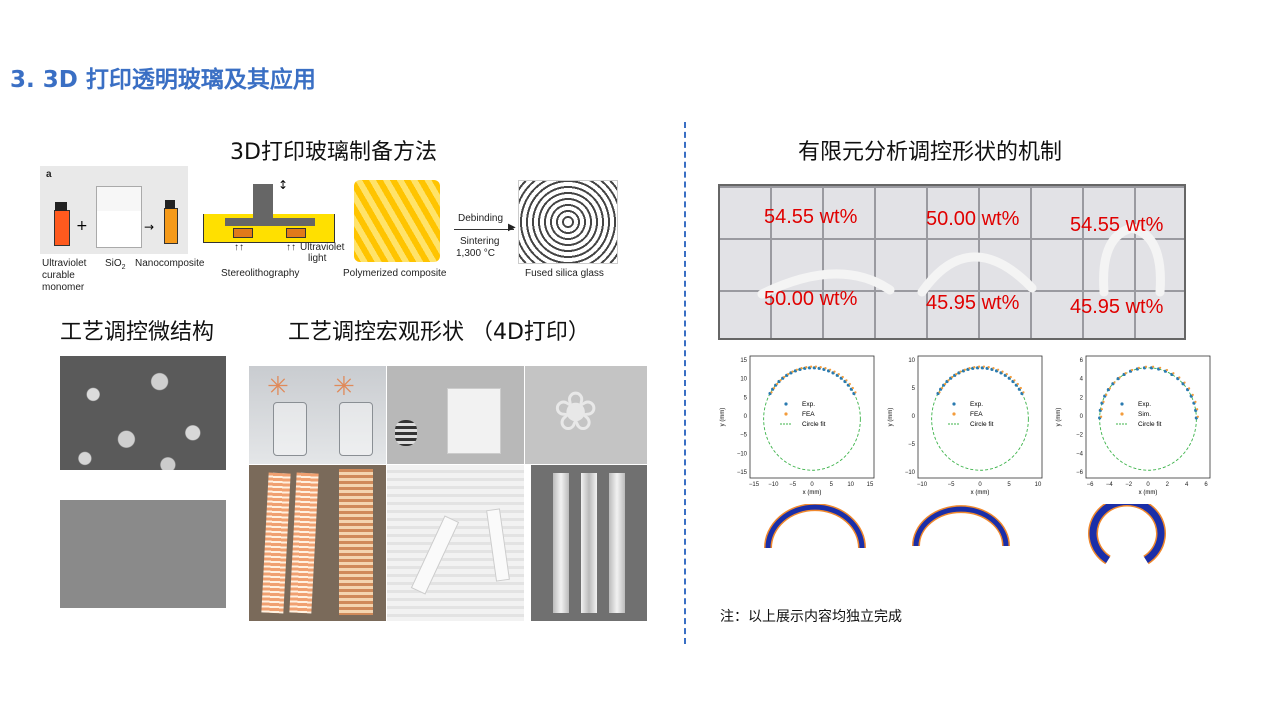  What do you see at coordinates (914, 389) in the screenshot?
I see `y-tick-label: 5` at bounding box center [914, 389].